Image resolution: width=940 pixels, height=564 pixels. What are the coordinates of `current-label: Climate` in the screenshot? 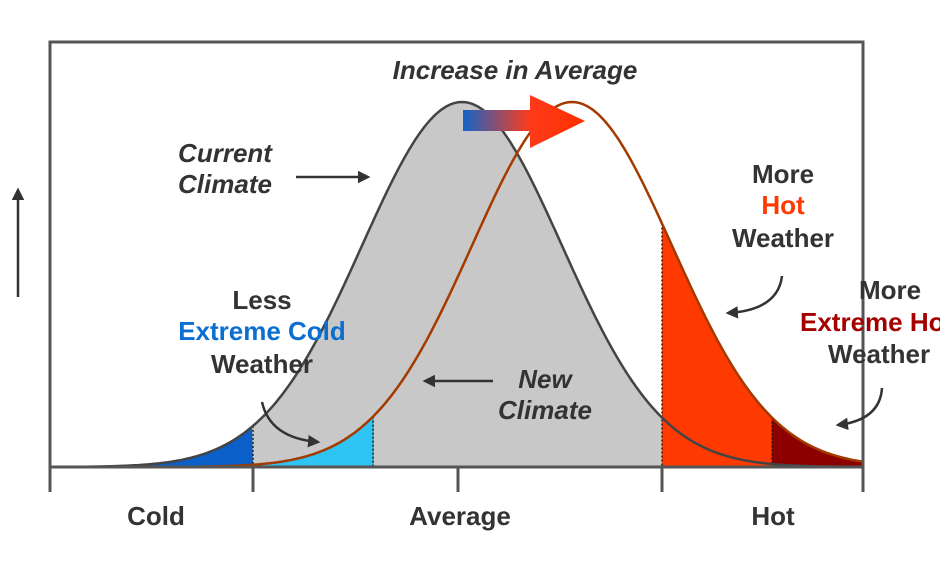 It's located at (225, 184).